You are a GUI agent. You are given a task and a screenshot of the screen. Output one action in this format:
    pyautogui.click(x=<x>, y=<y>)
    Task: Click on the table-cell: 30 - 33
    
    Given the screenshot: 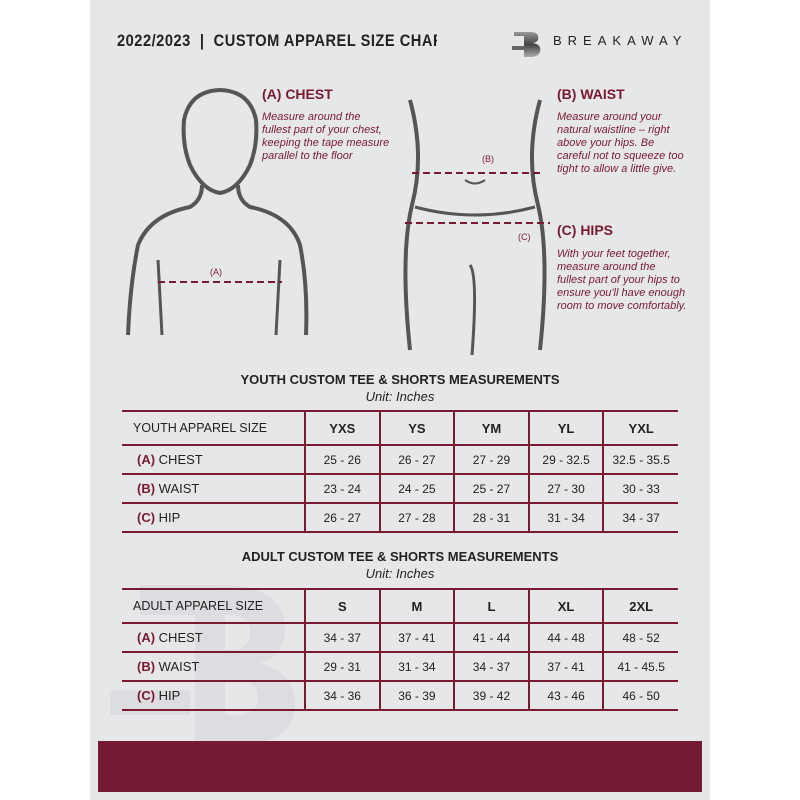 What is the action you would take?
    pyautogui.click(x=640, y=488)
    